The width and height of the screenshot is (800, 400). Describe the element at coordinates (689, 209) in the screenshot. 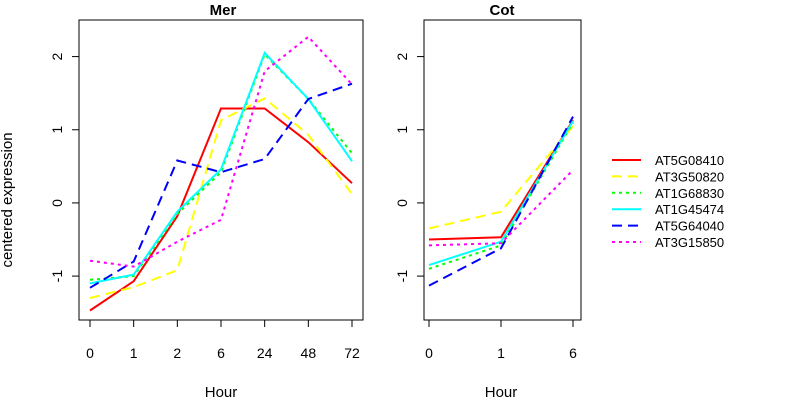

I see `legend-label: AT1G45474` at that location.